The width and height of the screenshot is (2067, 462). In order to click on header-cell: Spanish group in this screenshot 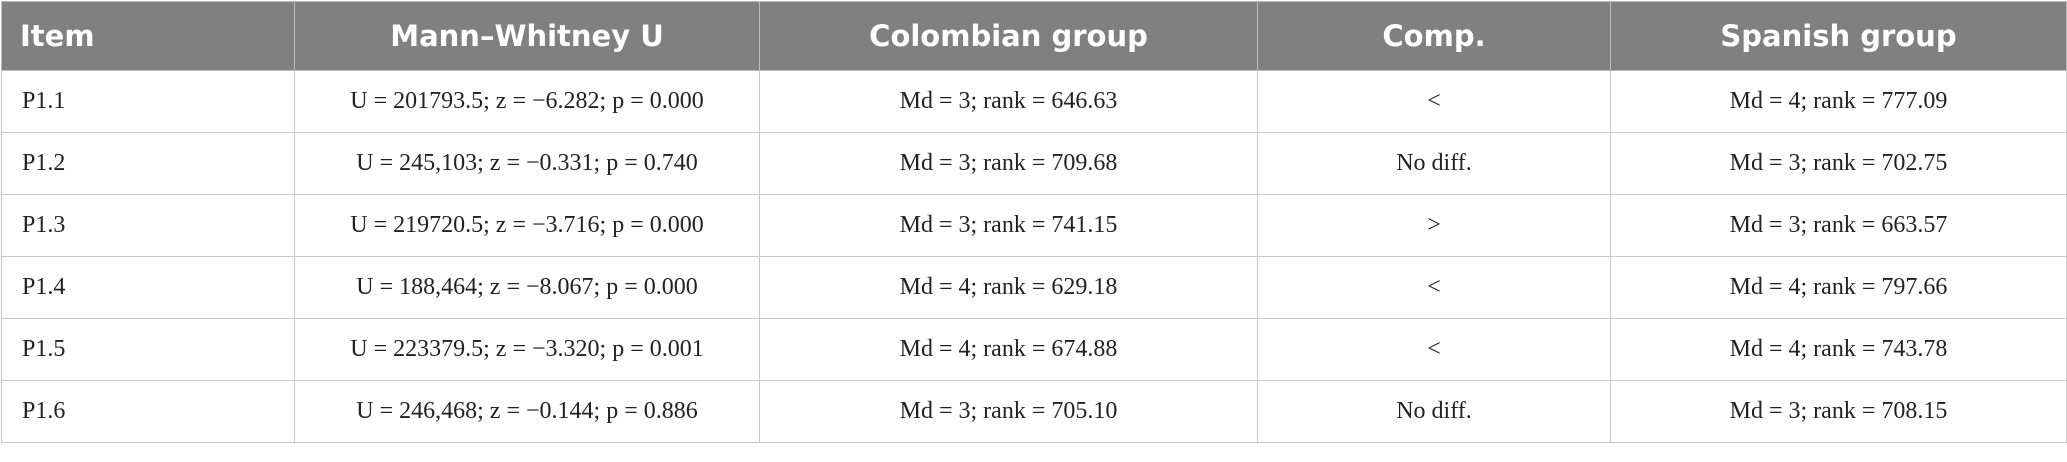, I will do `click(1838, 36)`.